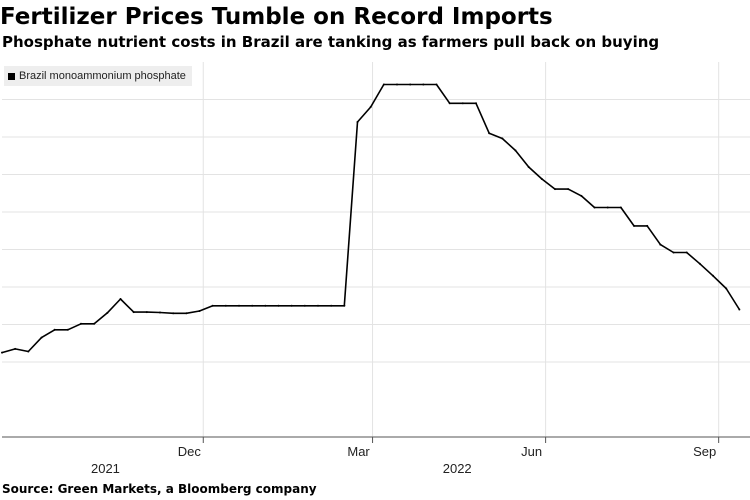 This screenshot has width=750, height=500. What do you see at coordinates (531, 451) in the screenshot?
I see `x-tick-label: Jun` at bounding box center [531, 451].